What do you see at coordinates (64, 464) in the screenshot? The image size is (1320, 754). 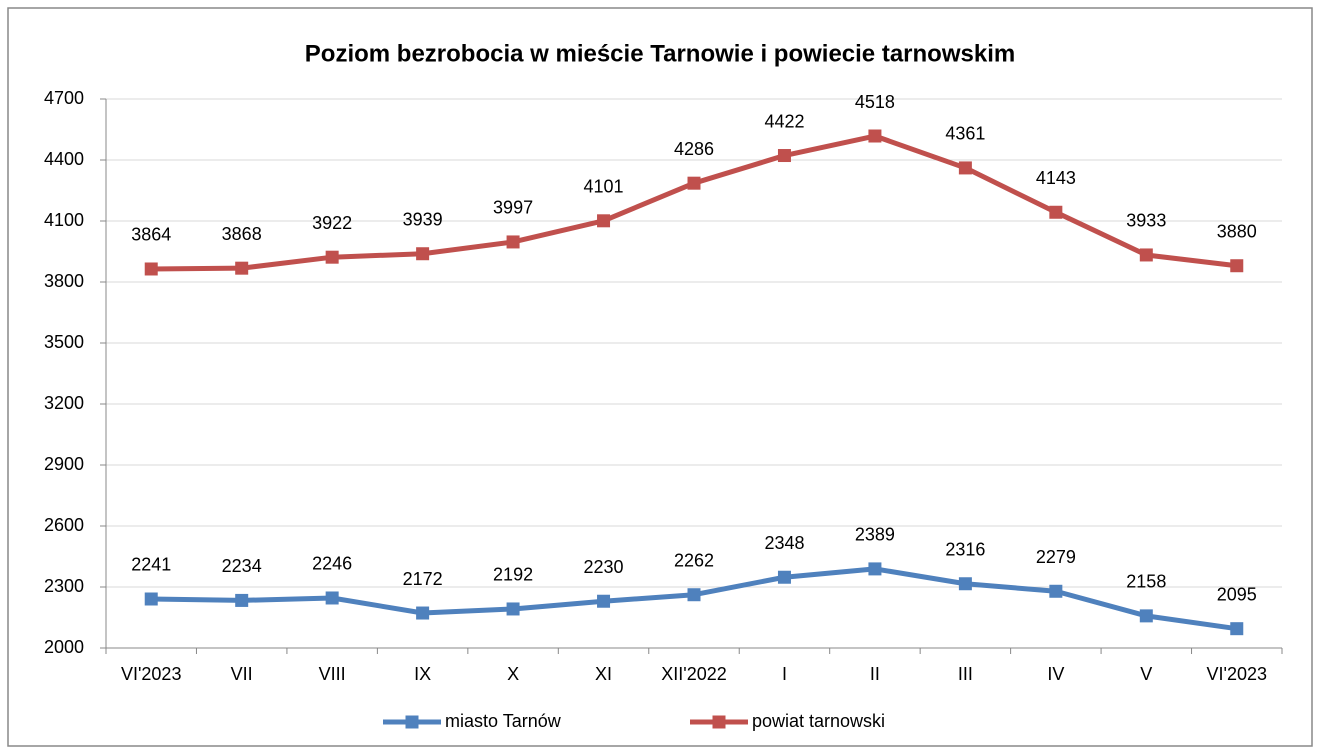 I see `y-tick-label: 2900` at bounding box center [64, 464].